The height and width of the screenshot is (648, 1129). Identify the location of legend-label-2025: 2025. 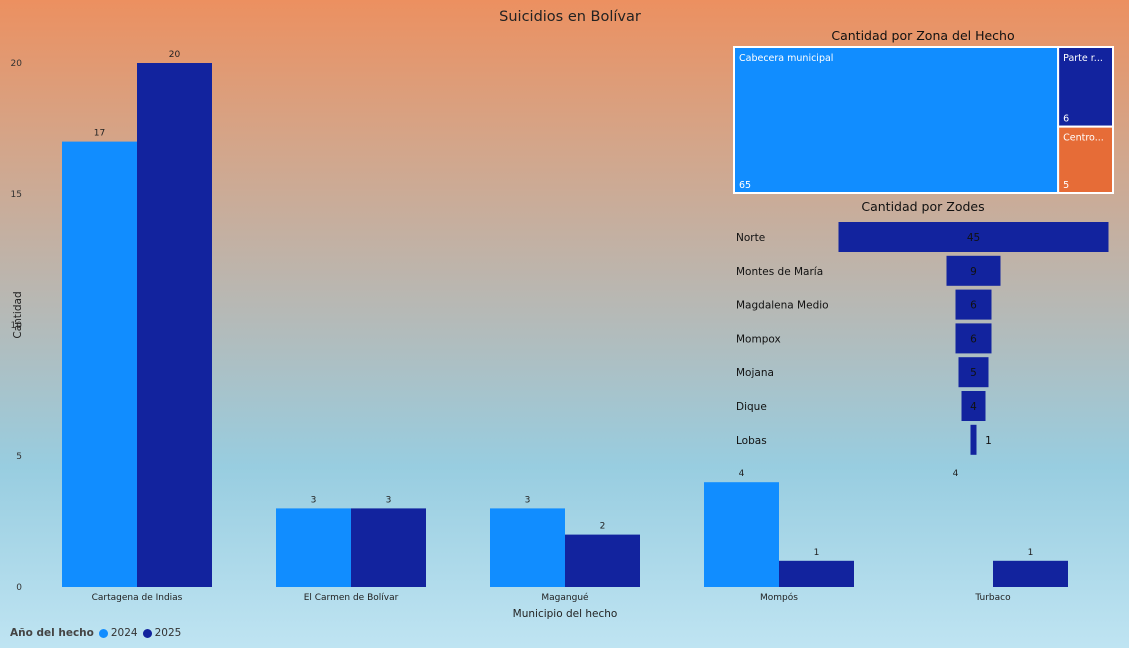
(168, 633).